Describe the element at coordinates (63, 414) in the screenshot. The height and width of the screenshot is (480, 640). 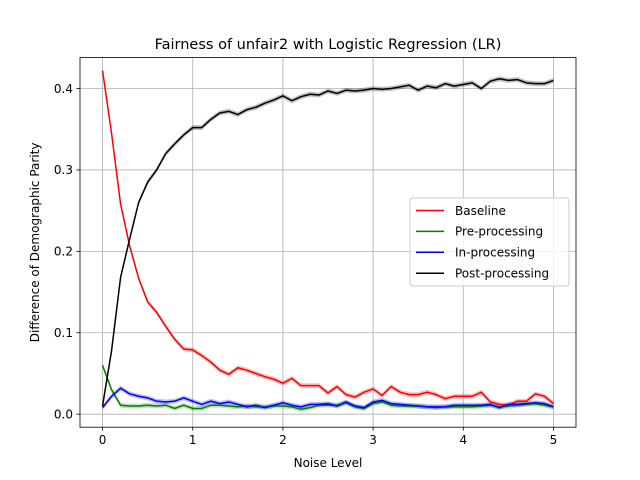
I see `y-tick-label: 0.0` at that location.